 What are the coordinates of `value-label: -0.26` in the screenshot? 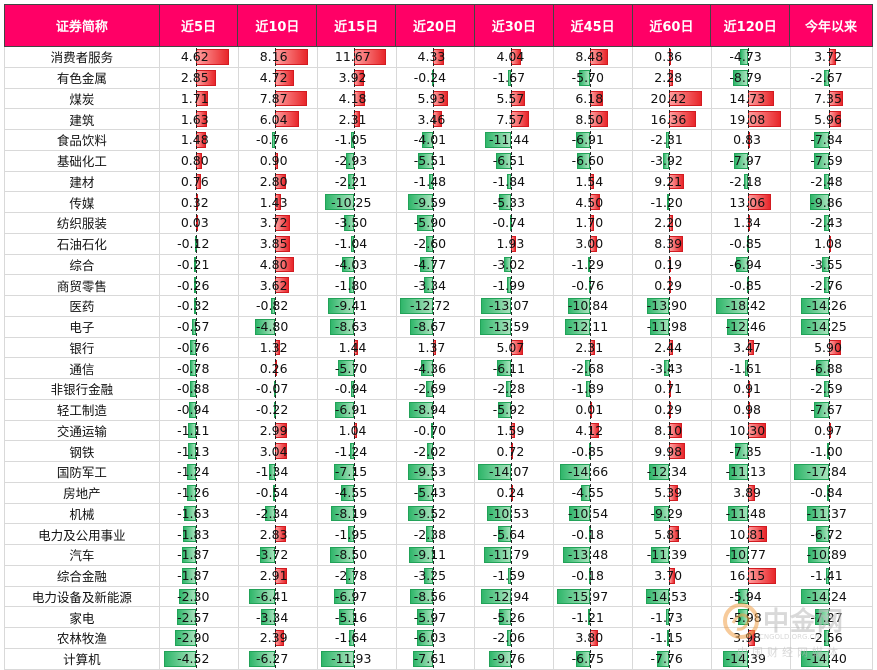 It's located at (193, 285).